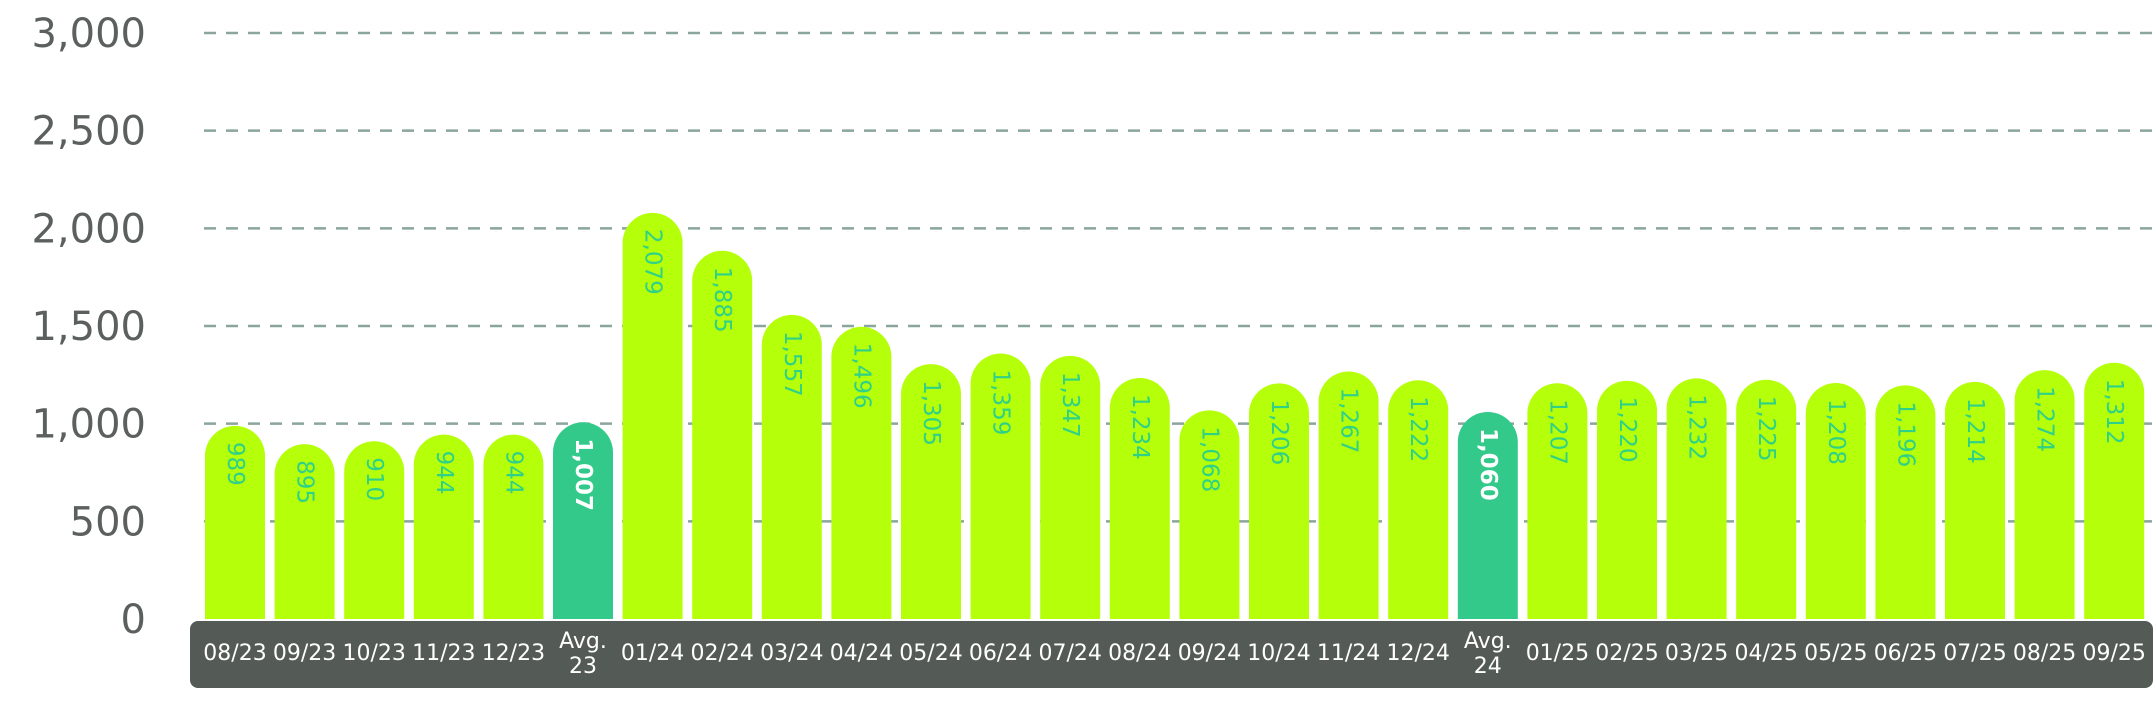  I want to click on y-axis: 0 500 1,000 1,500 2,000 2,500 3,000, so click(88, 327).